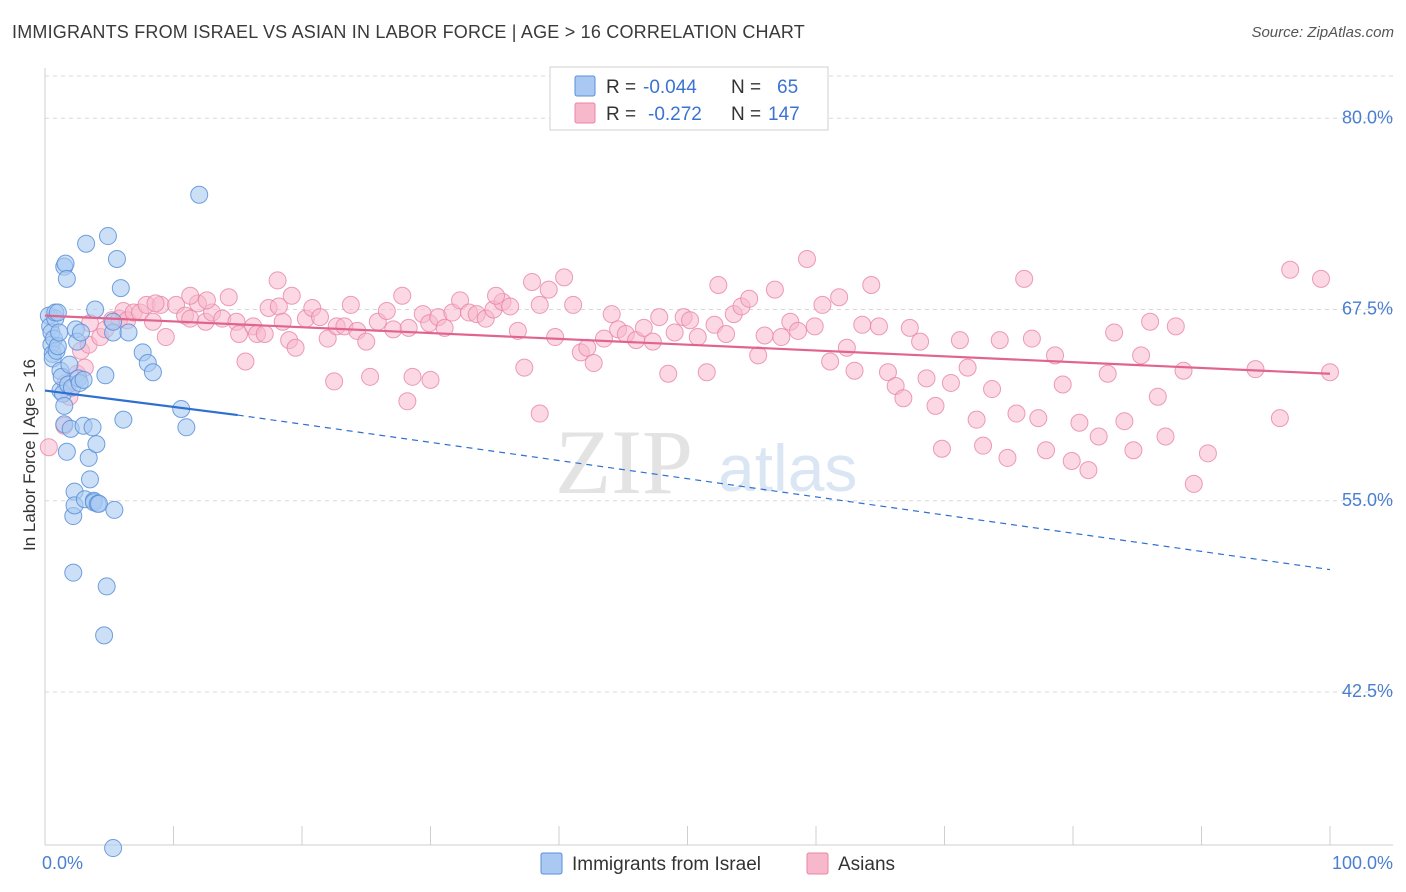 This screenshot has height=892, width=1406. I want to click on legend-swatch-israel, so click(585, 86).